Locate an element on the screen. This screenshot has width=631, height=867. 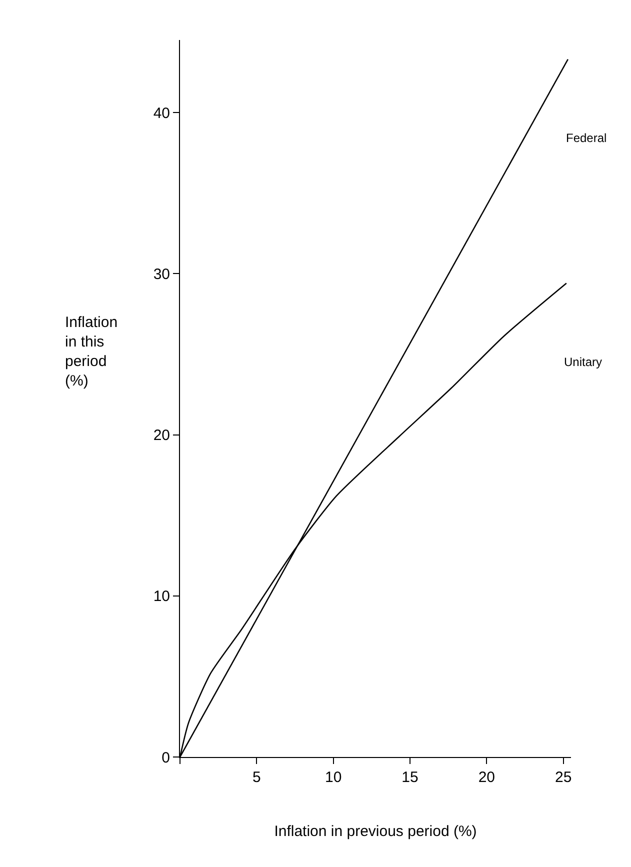
text: Federal is located at coordinates (586, 138).